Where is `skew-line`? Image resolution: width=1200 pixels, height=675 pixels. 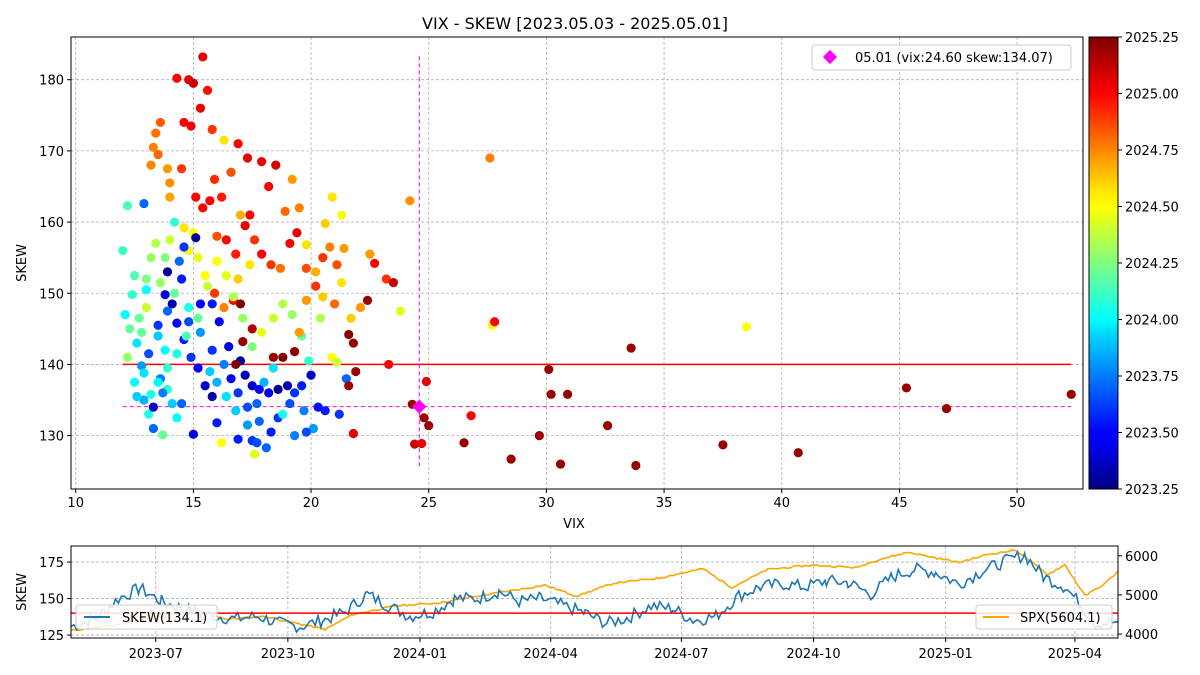
skew-line is located at coordinates (594, 591).